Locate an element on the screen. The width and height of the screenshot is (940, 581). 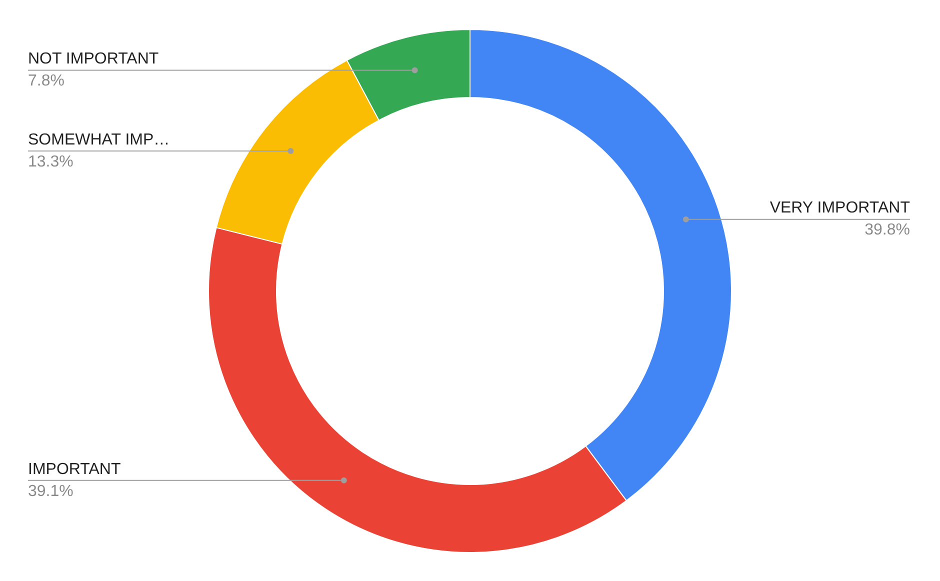
data-label: 39.1% is located at coordinates (51, 491).